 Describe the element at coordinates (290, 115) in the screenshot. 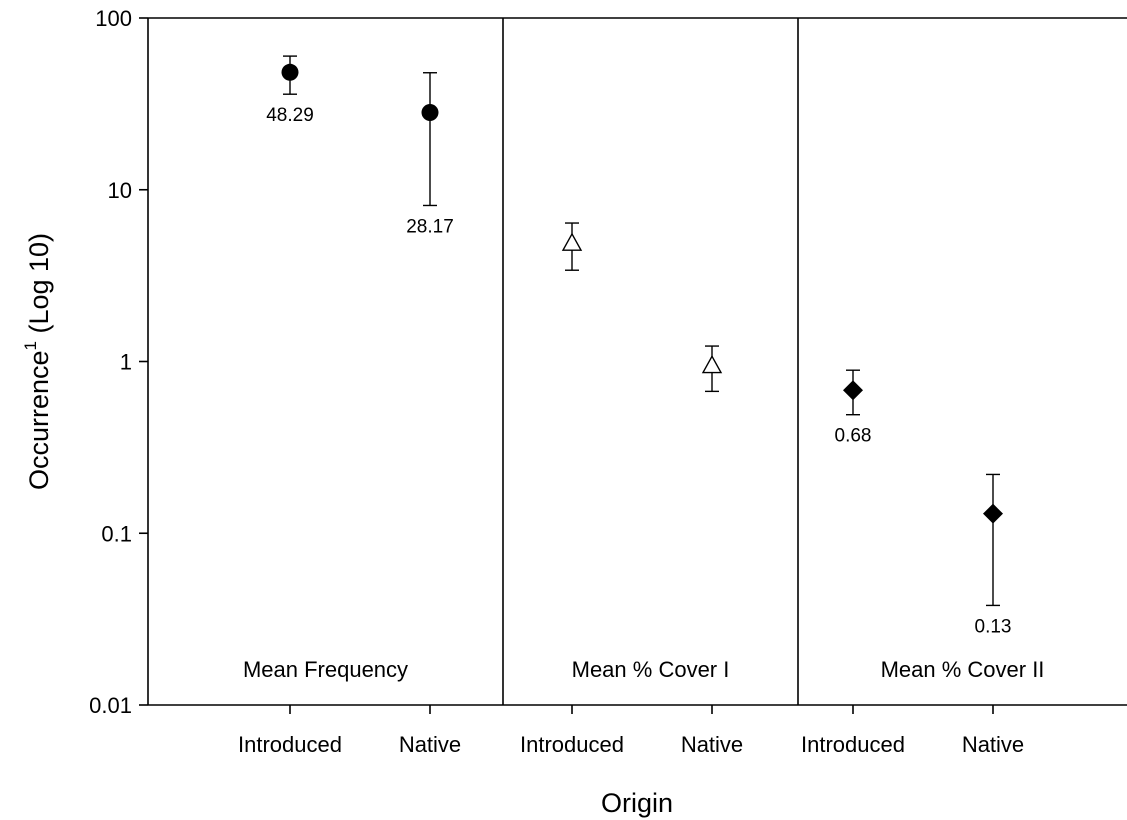

I see `data-label: 48.29` at that location.